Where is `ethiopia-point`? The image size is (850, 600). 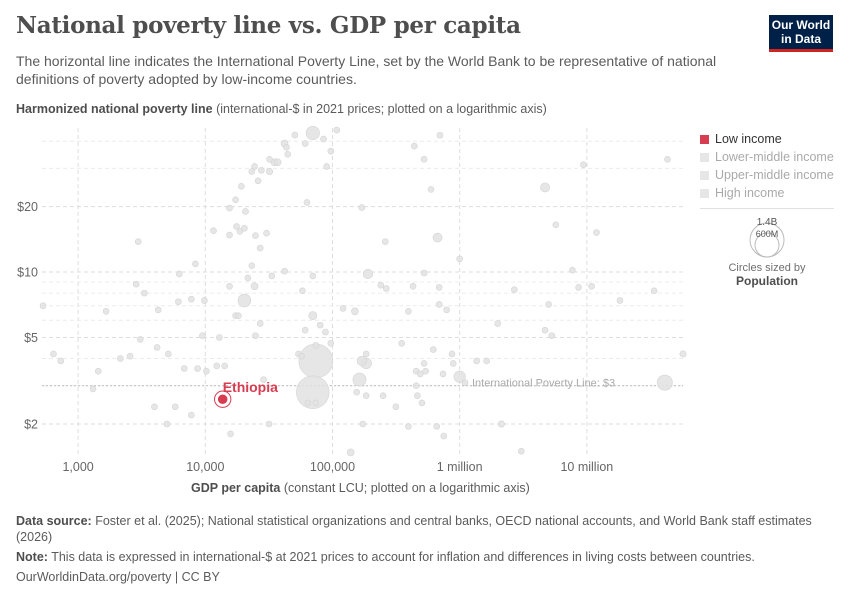
ethiopia-point is located at coordinates (223, 399).